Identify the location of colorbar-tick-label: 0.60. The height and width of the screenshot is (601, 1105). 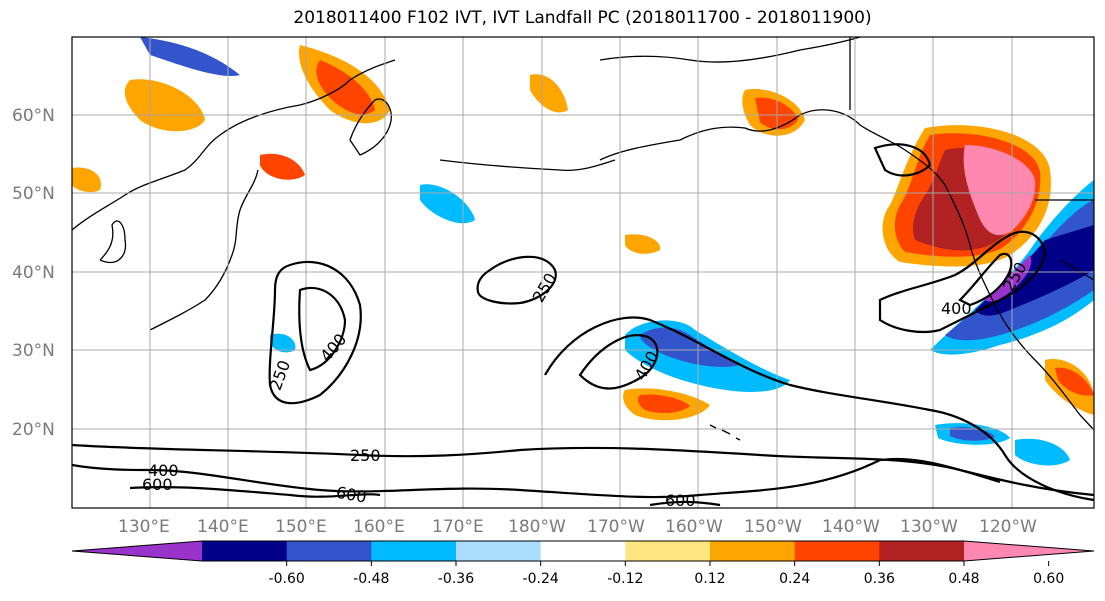
(1048, 579).